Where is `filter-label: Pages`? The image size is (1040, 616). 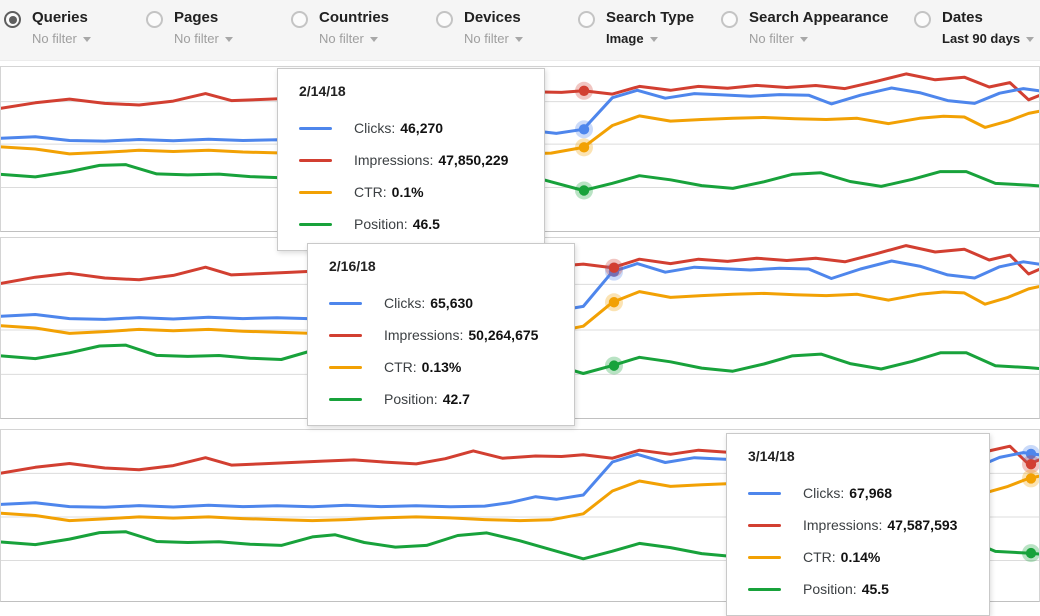 filter-label: Pages is located at coordinates (196, 17).